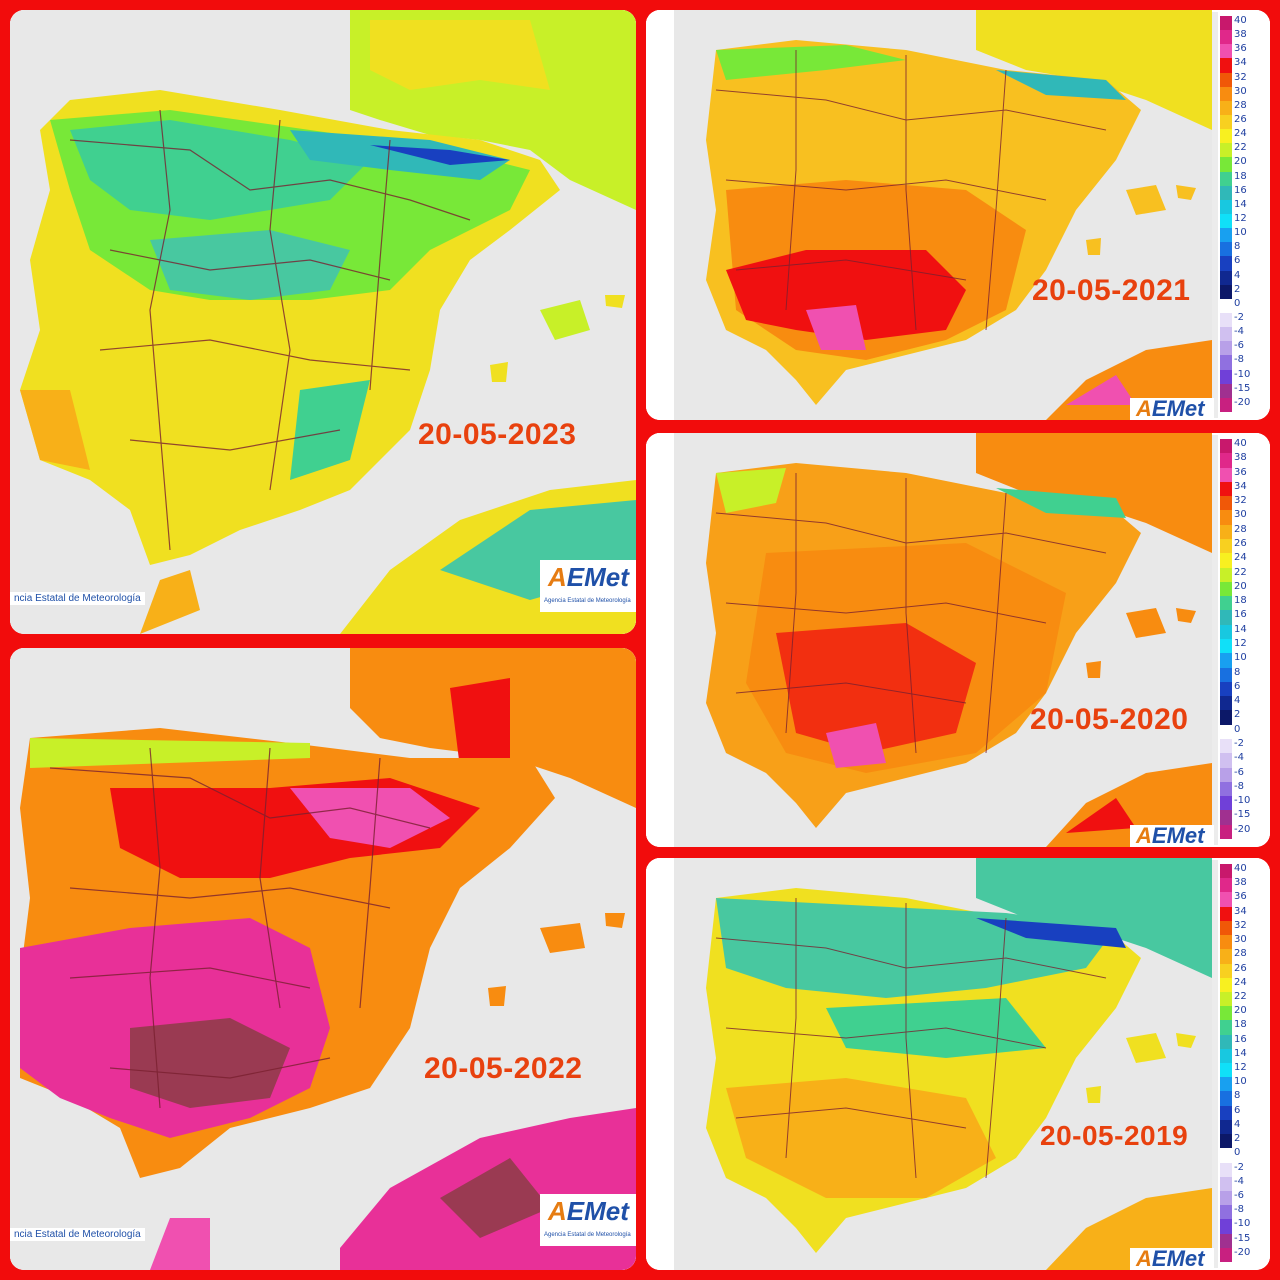 The width and height of the screenshot is (1280, 1280). I want to click on legend-label: 26, so click(1240, 968).